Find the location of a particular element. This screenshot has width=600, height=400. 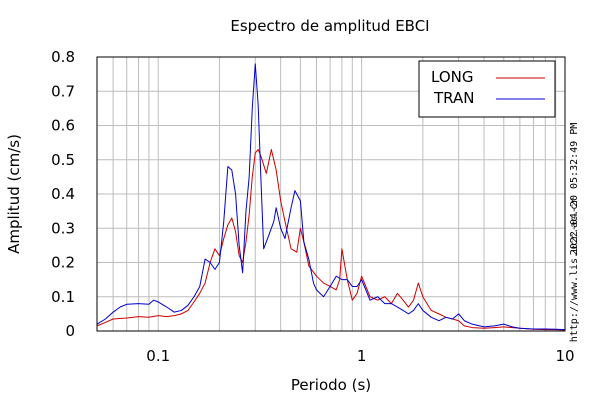

y-tick-label: 0.8 is located at coordinates (63, 57).